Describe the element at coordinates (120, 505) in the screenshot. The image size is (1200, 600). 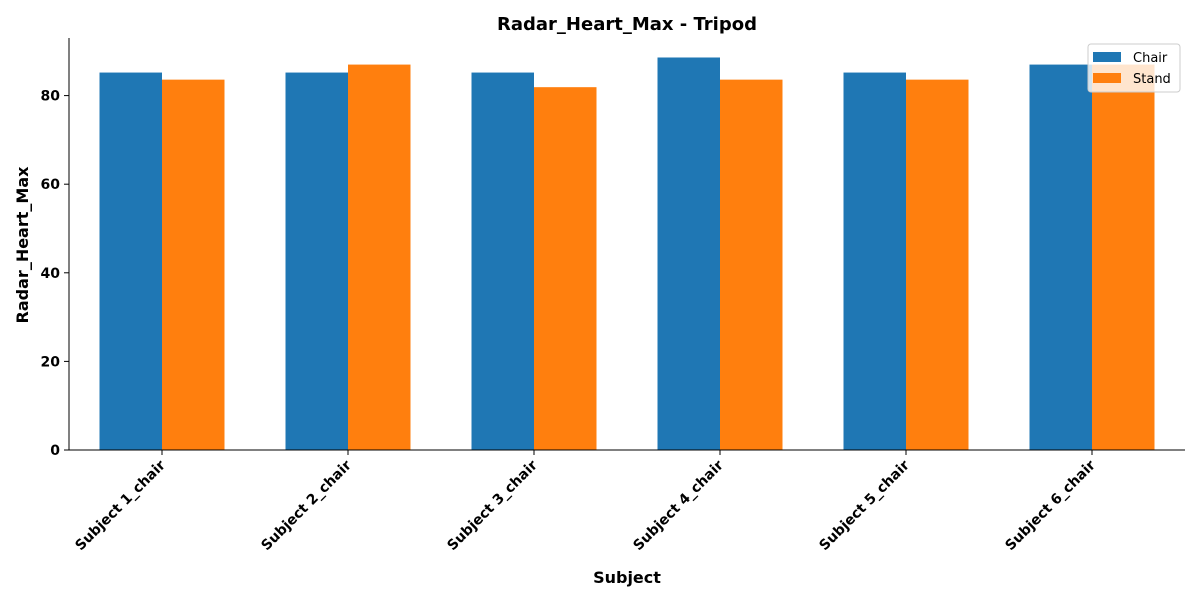
I see `x-tick-label: Subject 1_chair` at that location.